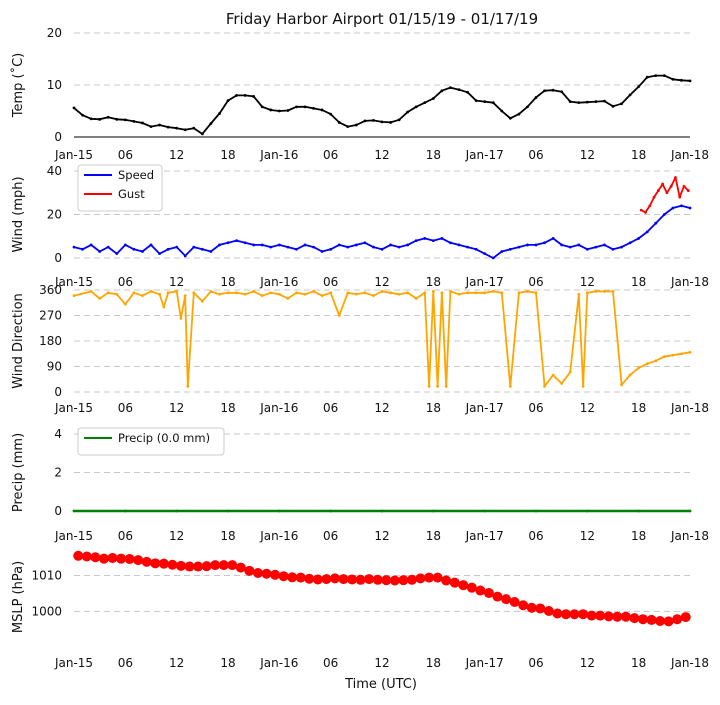 Image resolution: width=720 pixels, height=705 pixels. What do you see at coordinates (46, 611) in the screenshot?
I see `y-tick-label: 1000` at bounding box center [46, 611].